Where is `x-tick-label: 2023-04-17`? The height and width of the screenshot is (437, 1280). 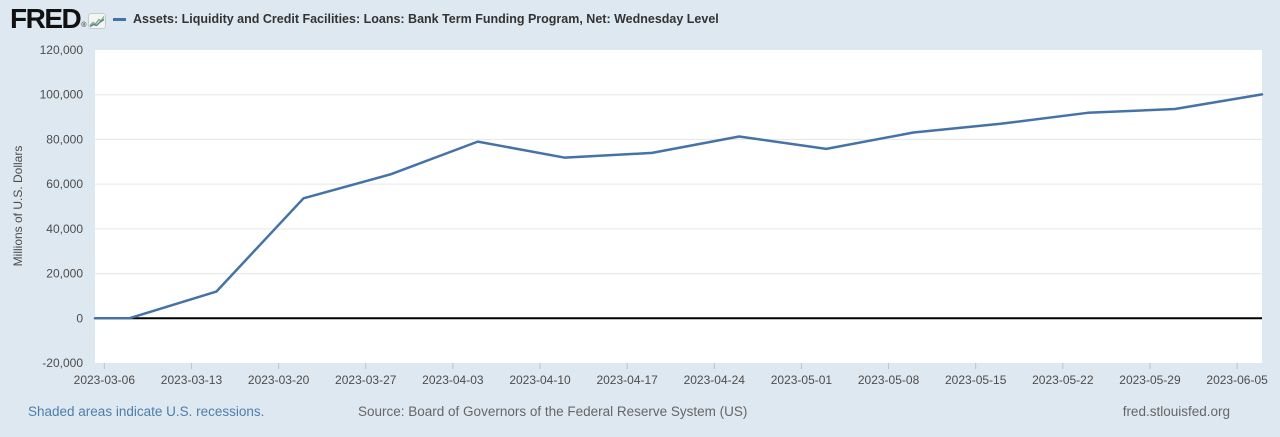
x-tick-label: 2023-04-17 is located at coordinates (627, 380).